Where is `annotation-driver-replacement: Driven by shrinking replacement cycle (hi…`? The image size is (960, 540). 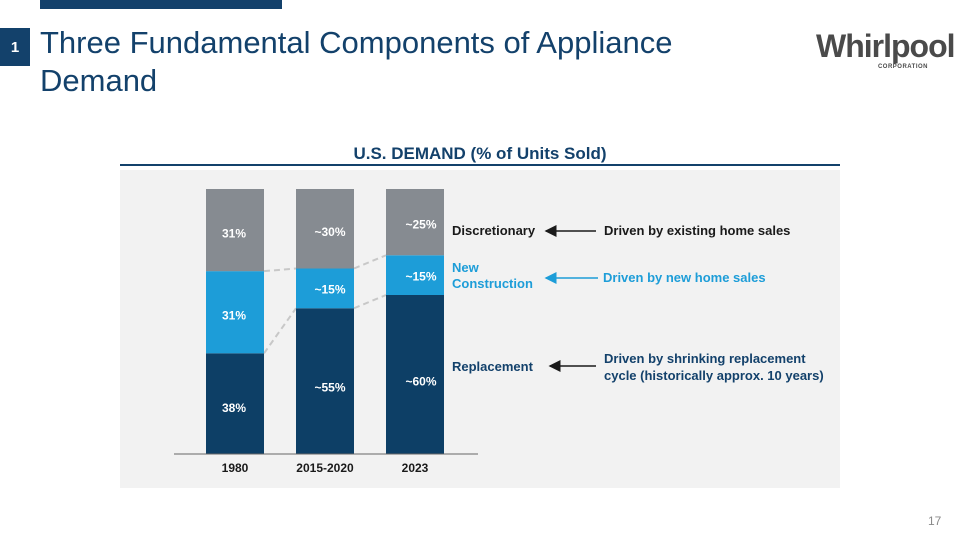 annotation-driver-replacement: Driven by shrinking replacement cycle (hi… is located at coordinates (714, 367).